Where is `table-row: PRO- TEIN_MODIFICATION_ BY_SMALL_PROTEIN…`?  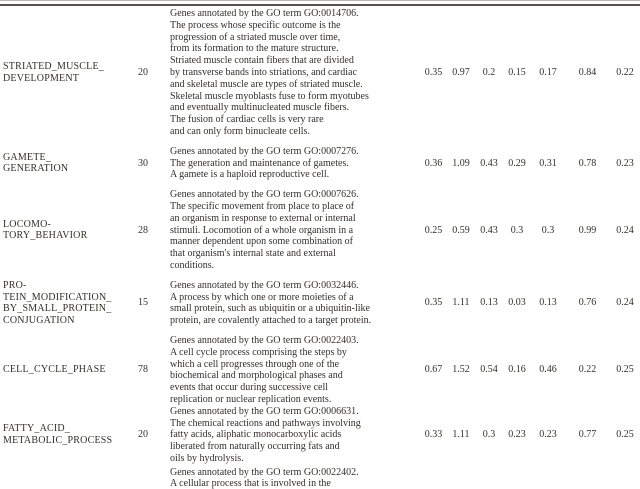 table-row: PRO- TEIN_MODIFICATION_ BY_SMALL_PROTEIN… is located at coordinates (320, 307).